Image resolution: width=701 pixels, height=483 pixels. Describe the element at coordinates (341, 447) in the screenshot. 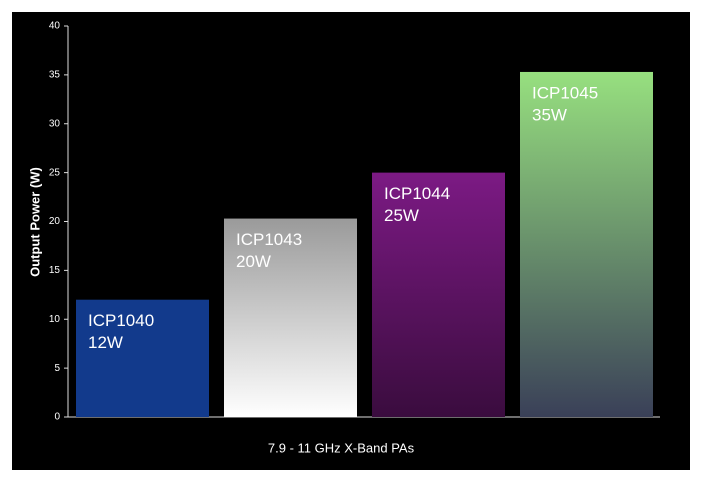

I see `x-axis-label: 7.9 - 11 GHz X-Band PAs` at that location.